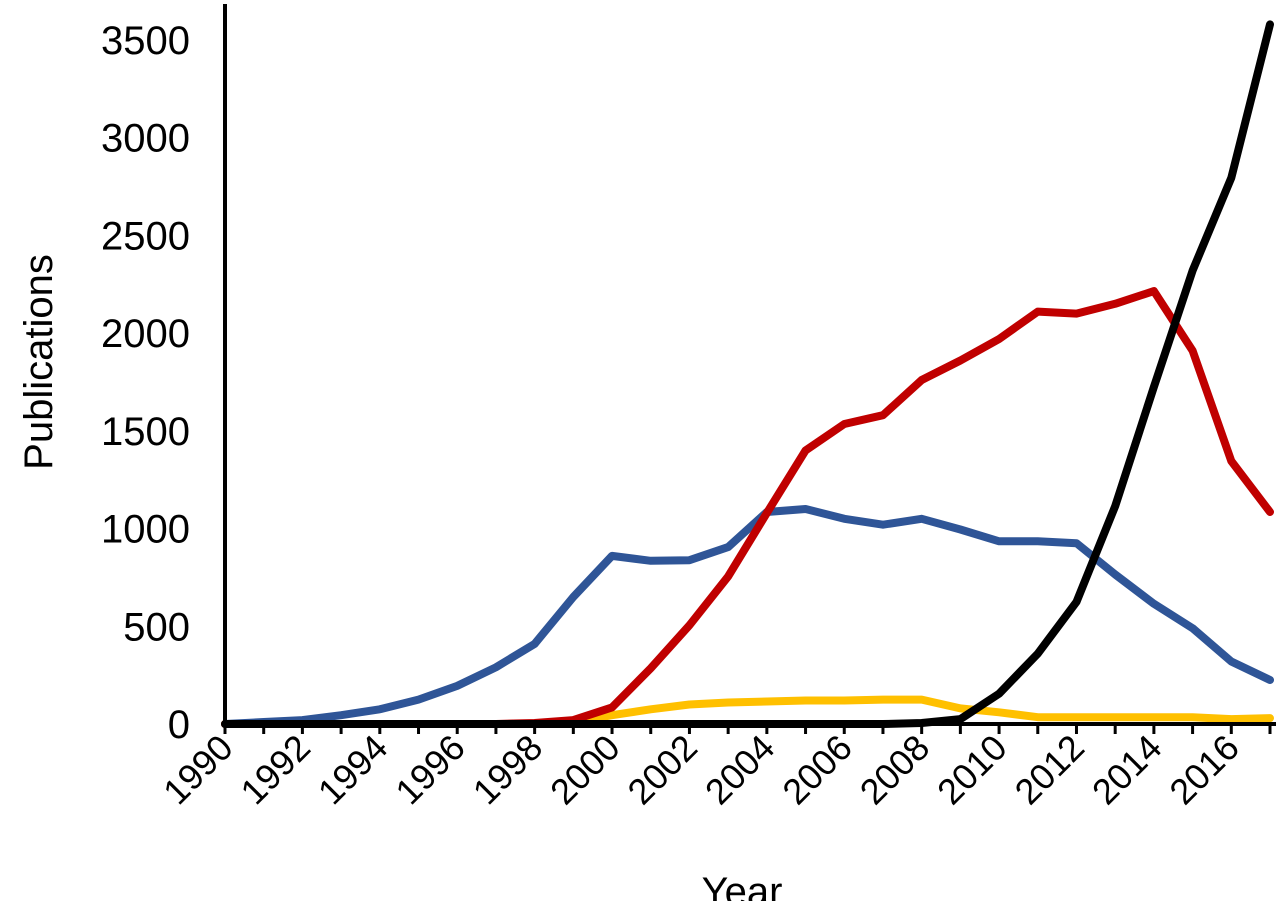  What do you see at coordinates (145, 530) in the screenshot?
I see `y-tick-label: 1000` at bounding box center [145, 530].